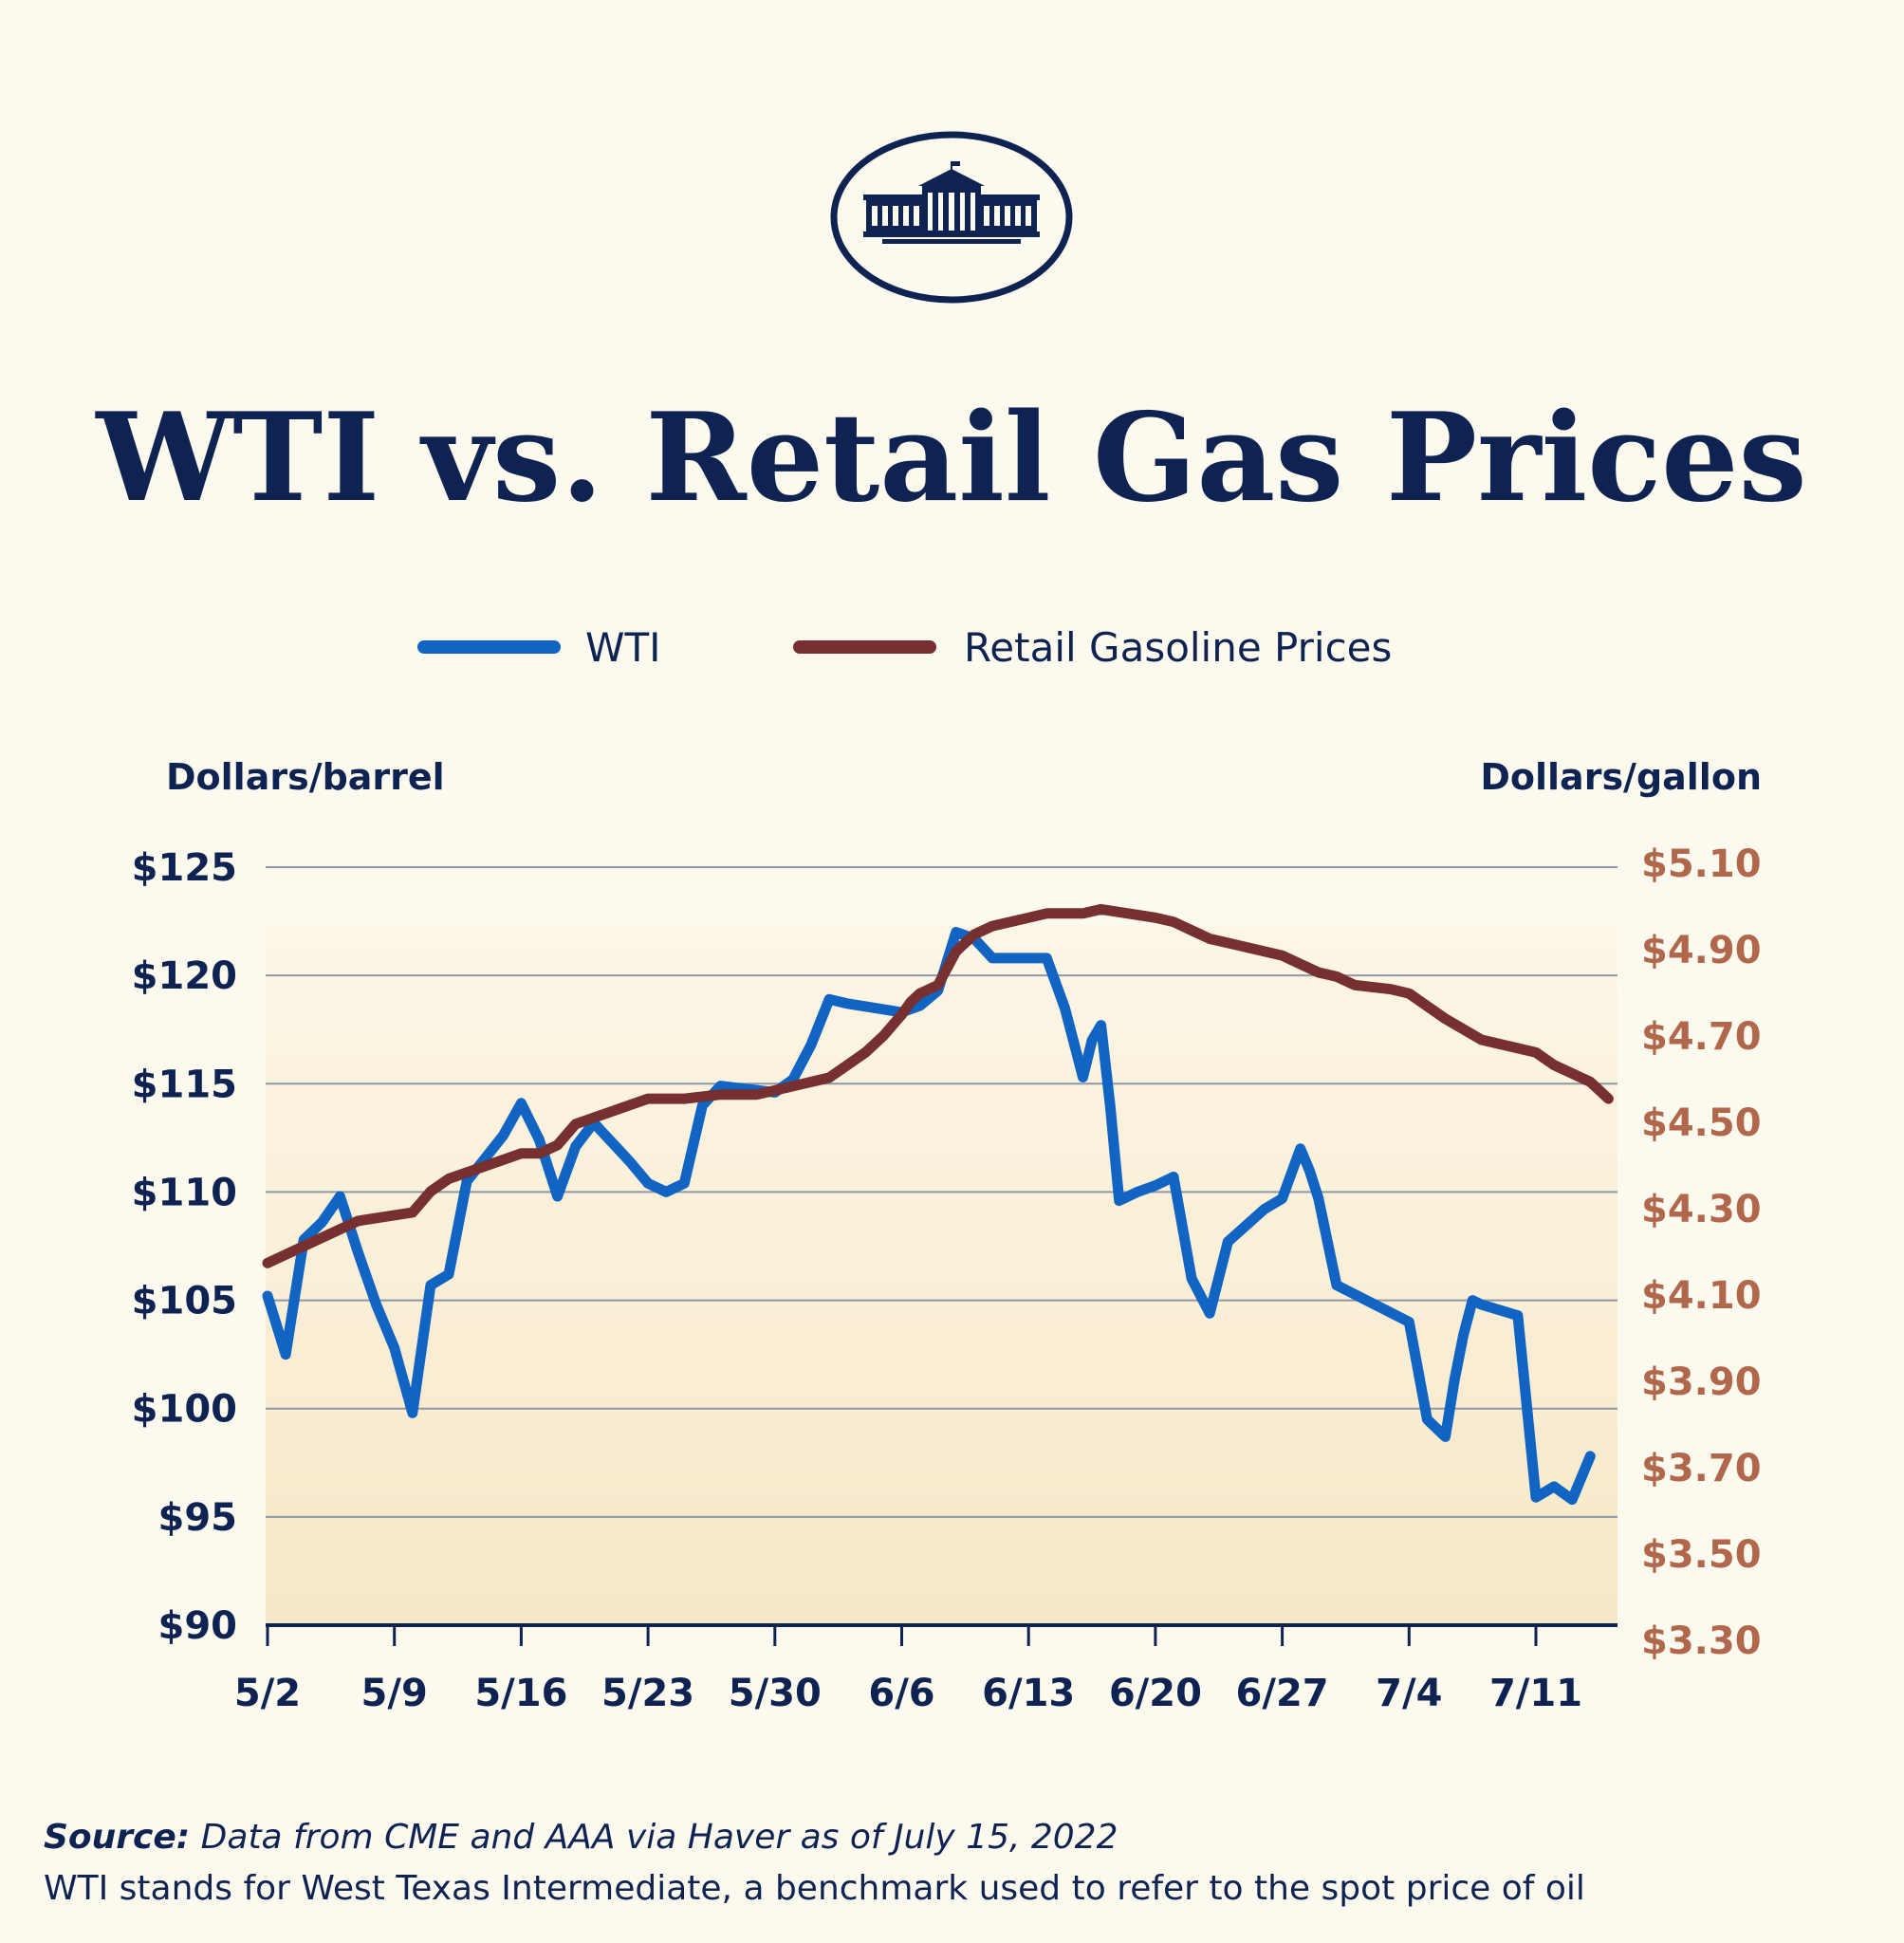 The width and height of the screenshot is (1904, 1943). Describe the element at coordinates (904, 647) in the screenshot. I see `legend: WTI Retail Gasoline Prices` at that location.